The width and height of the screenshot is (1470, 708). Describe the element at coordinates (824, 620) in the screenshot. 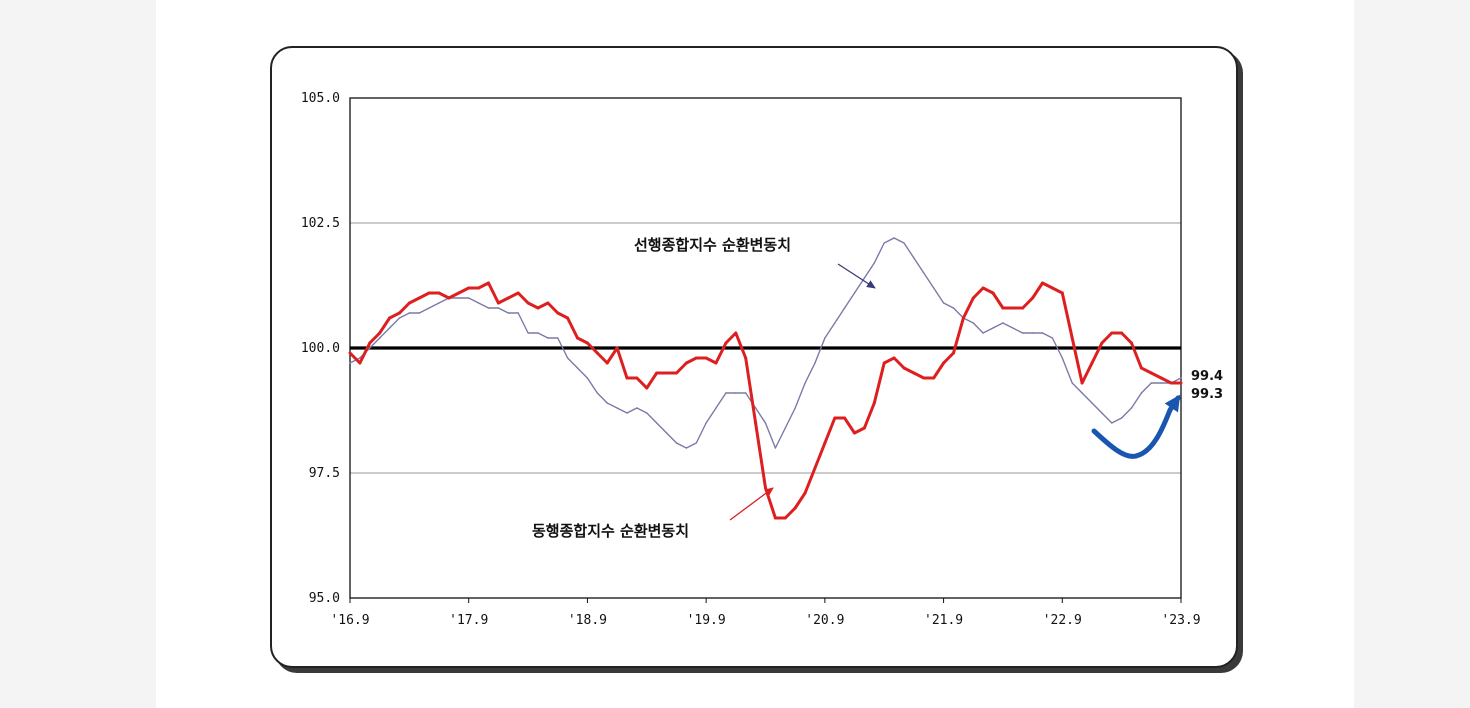

I see `x-tick-label: '20.9` at that location.